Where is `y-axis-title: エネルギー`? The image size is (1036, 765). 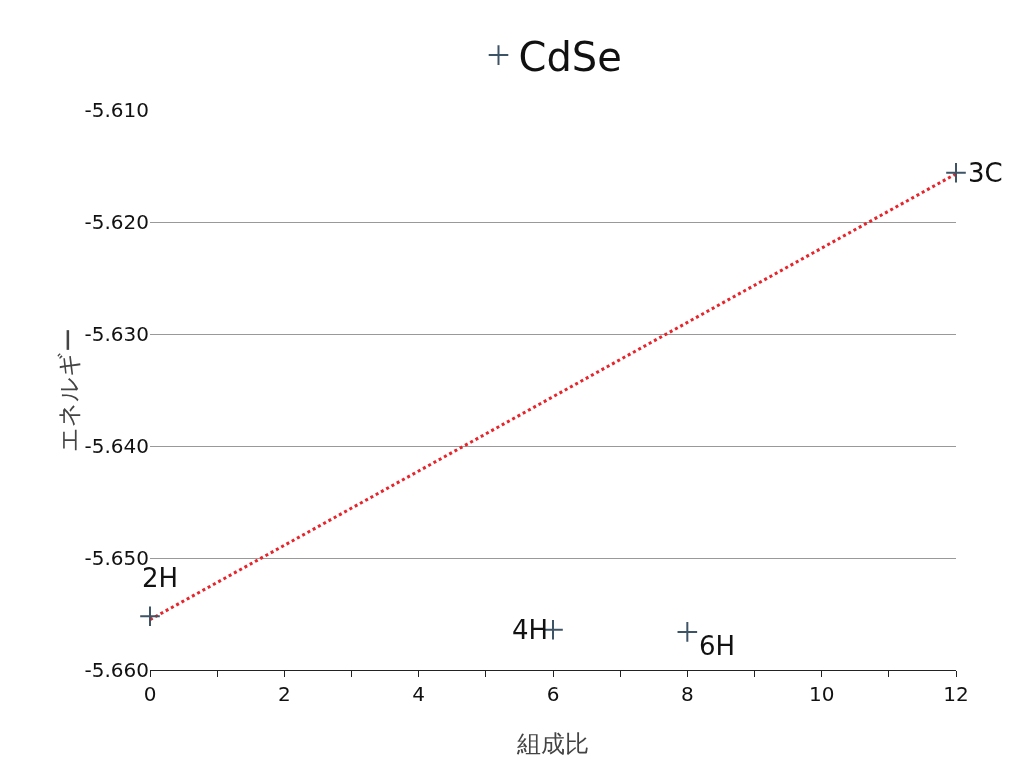
y-axis-title: エネルギー is located at coordinates (68, 390).